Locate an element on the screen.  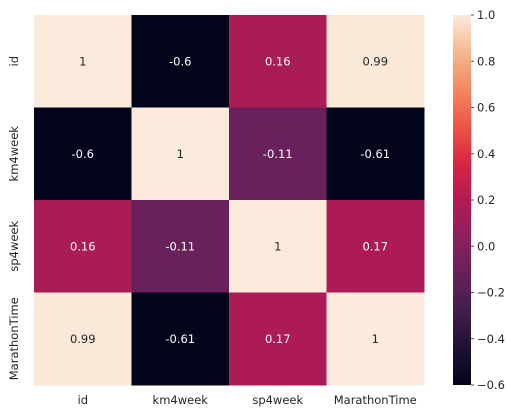
cell-value-label-3-1: -0.61 is located at coordinates (180, 339).